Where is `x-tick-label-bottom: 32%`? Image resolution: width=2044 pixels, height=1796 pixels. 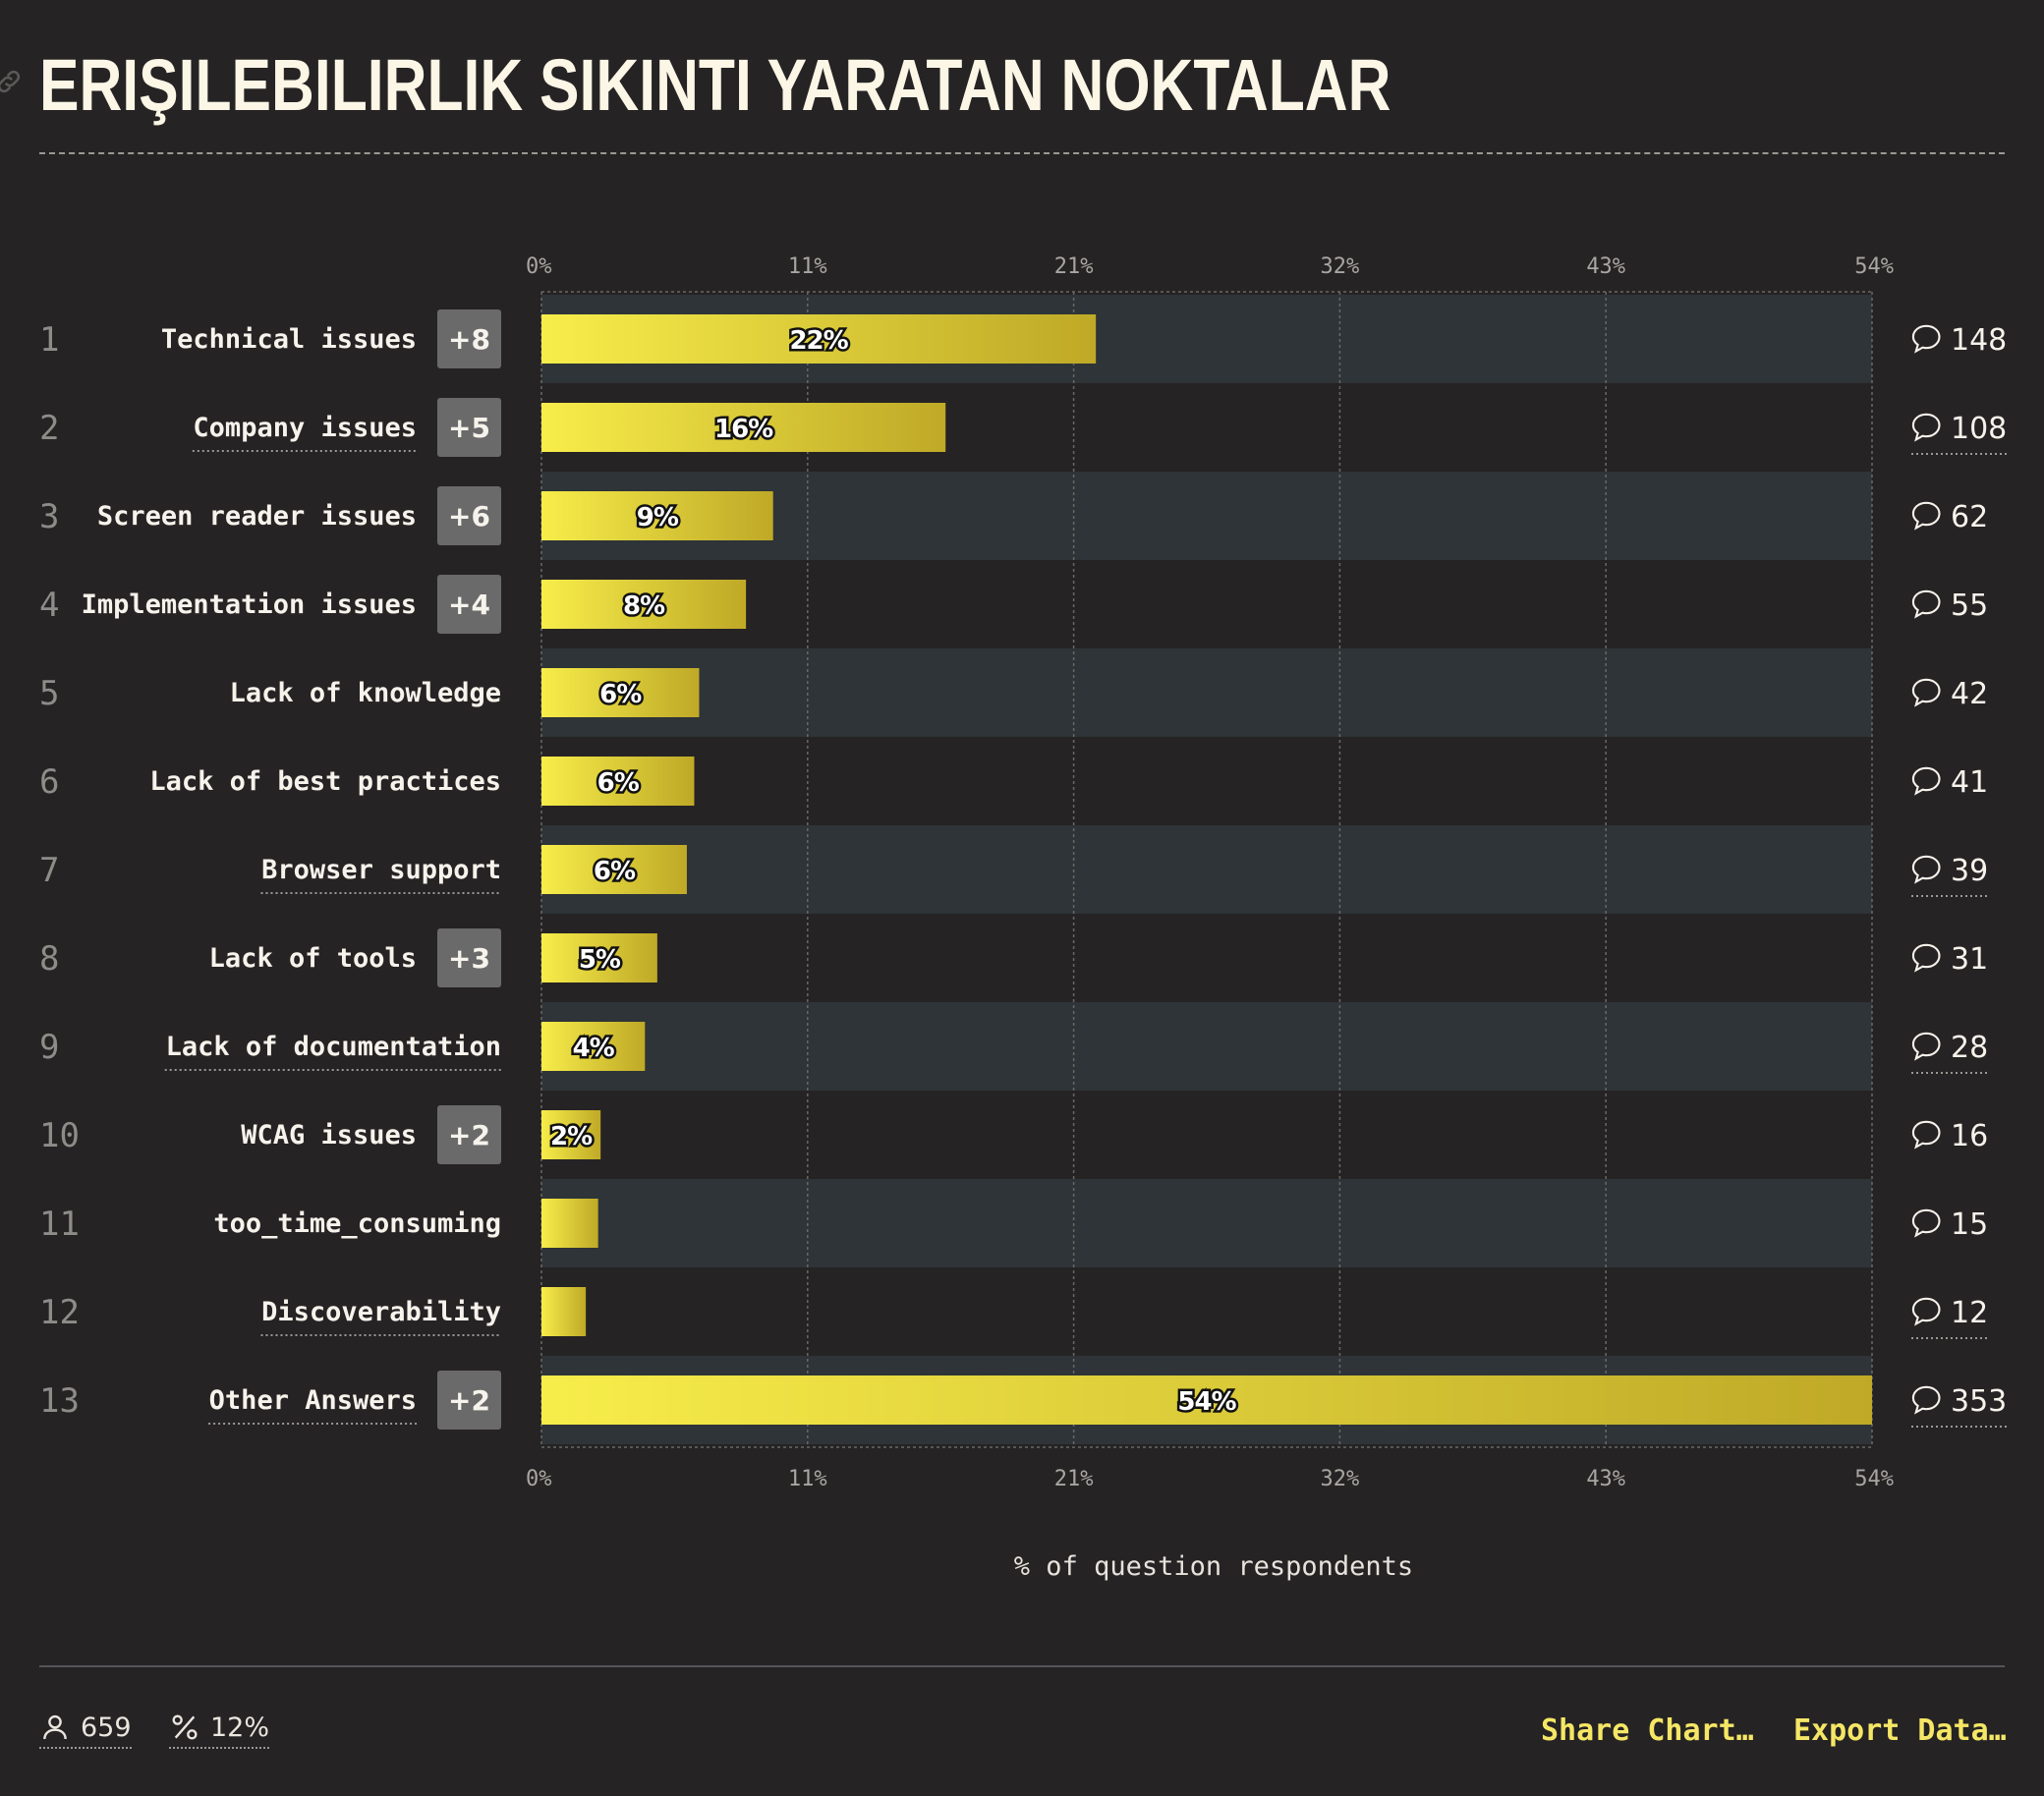
x-tick-label-bottom: 32% is located at coordinates (1340, 1479).